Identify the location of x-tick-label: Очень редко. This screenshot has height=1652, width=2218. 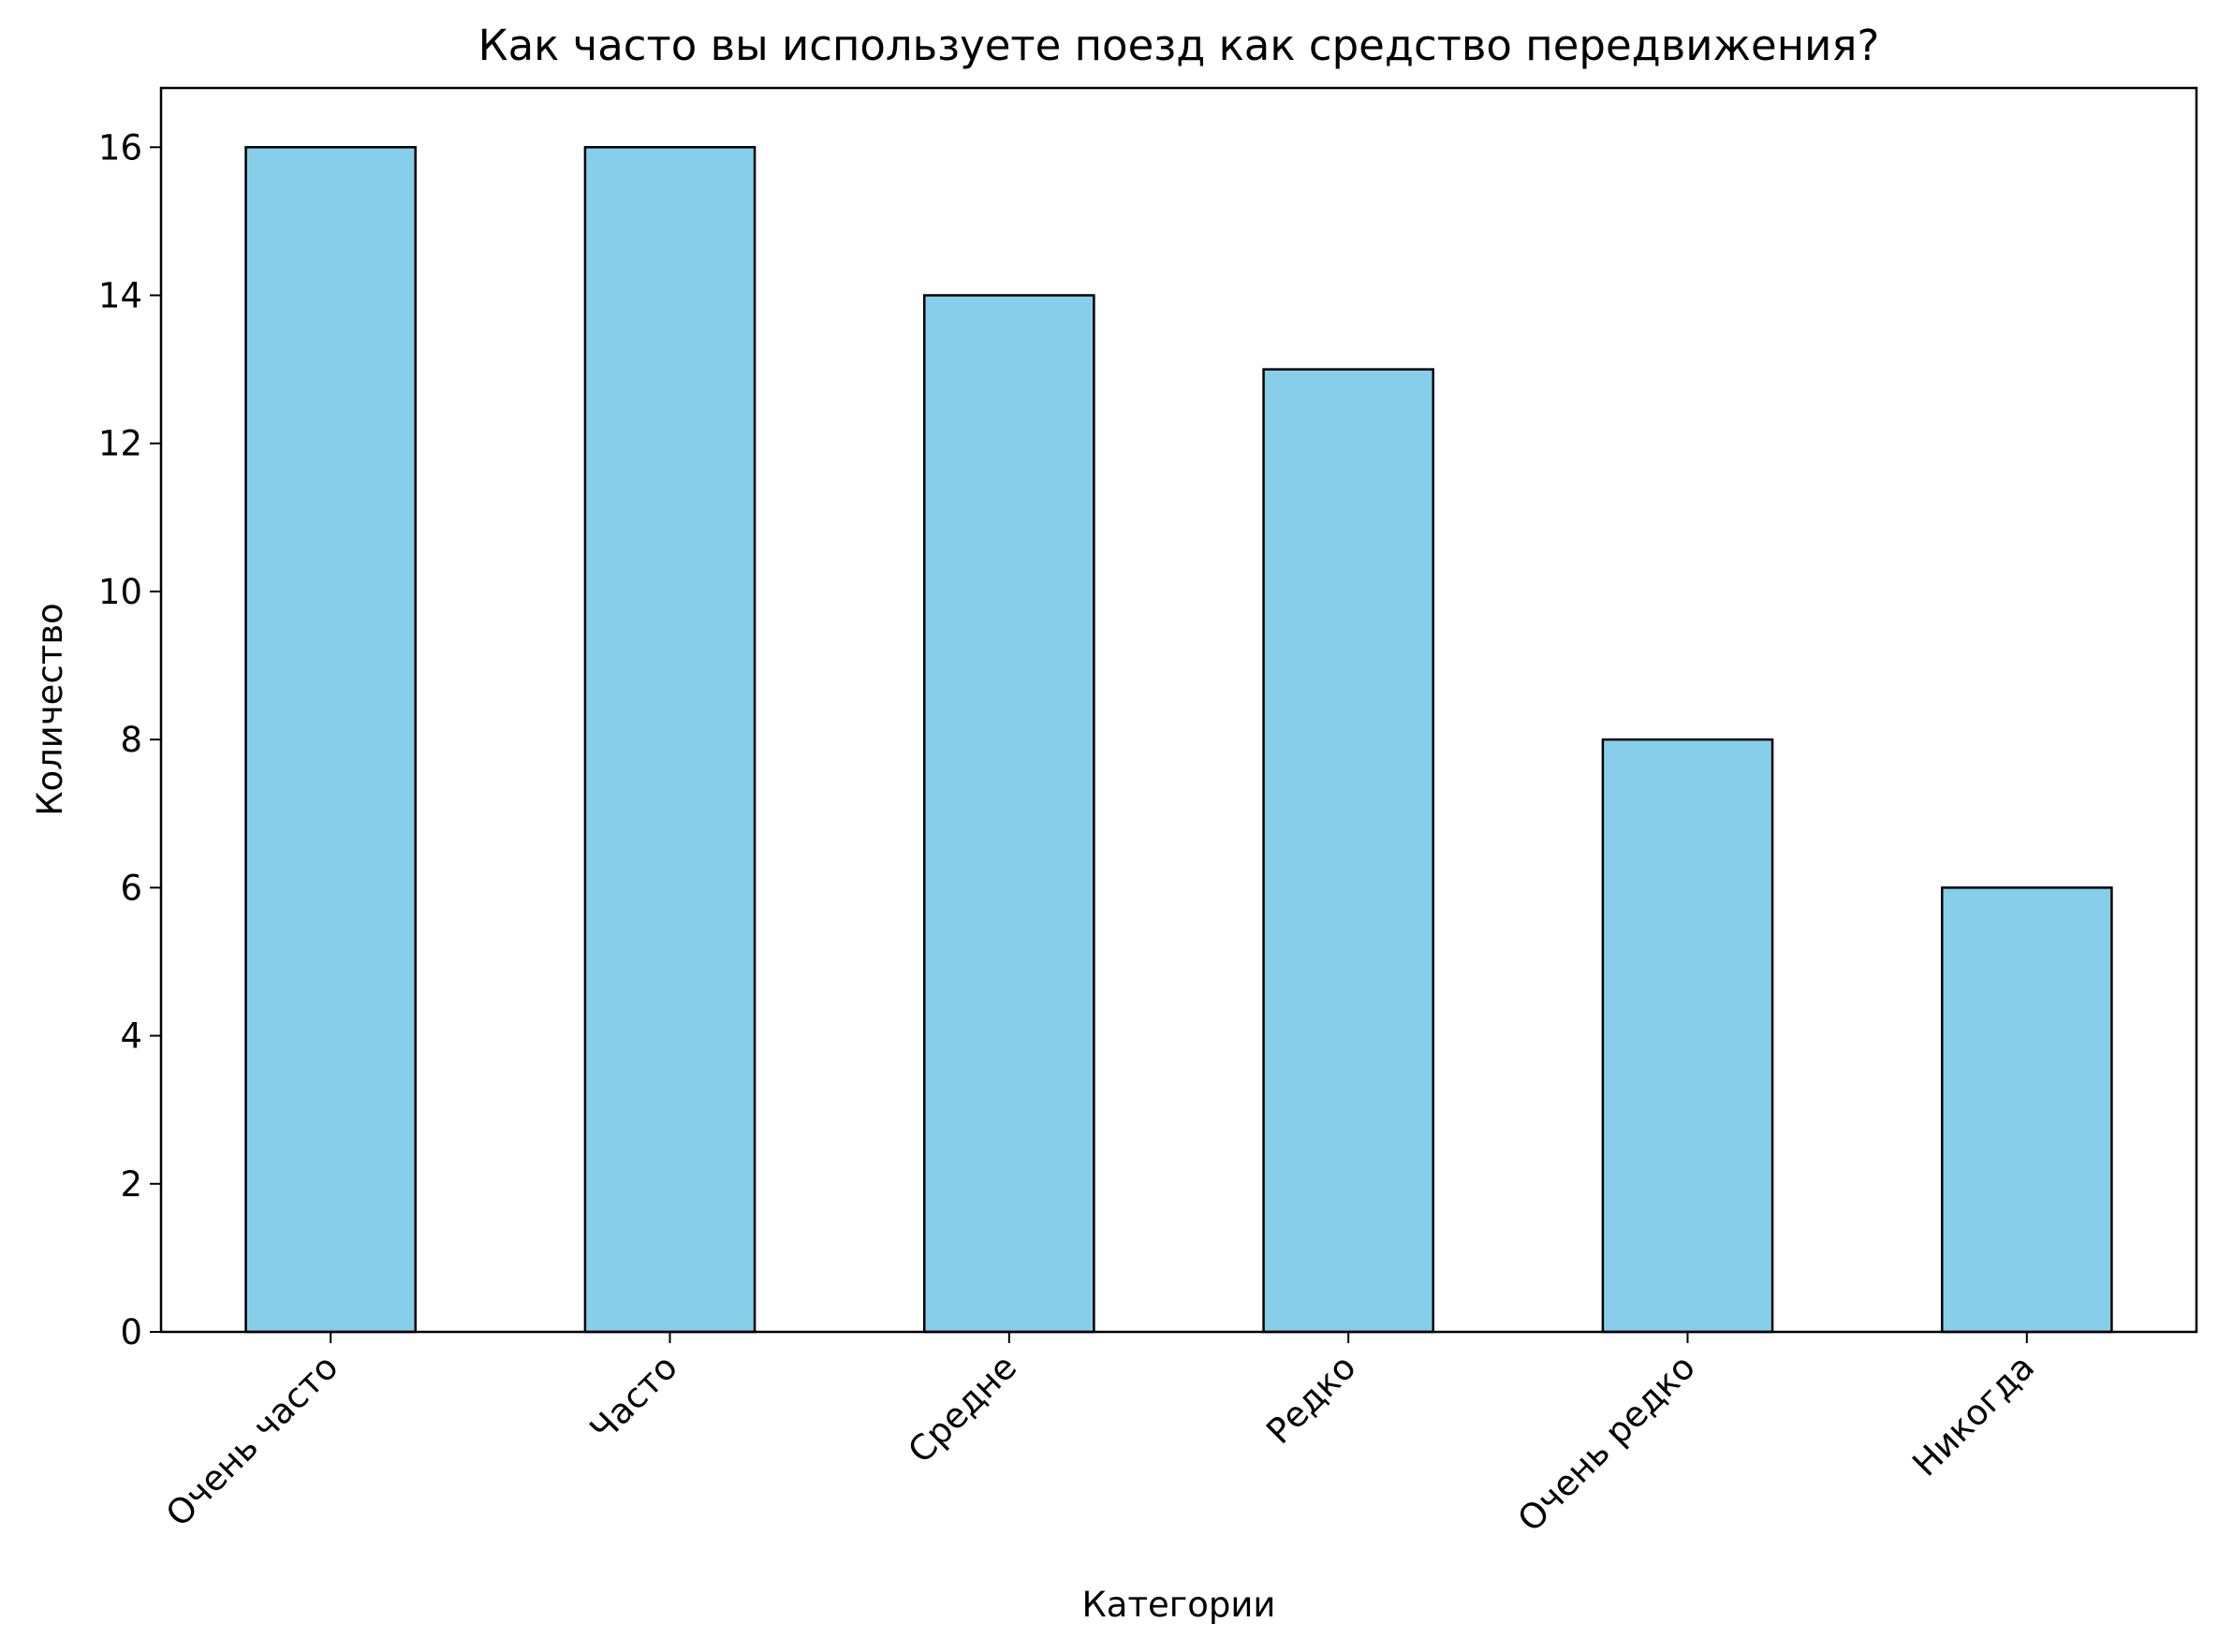
(1606, 1444).